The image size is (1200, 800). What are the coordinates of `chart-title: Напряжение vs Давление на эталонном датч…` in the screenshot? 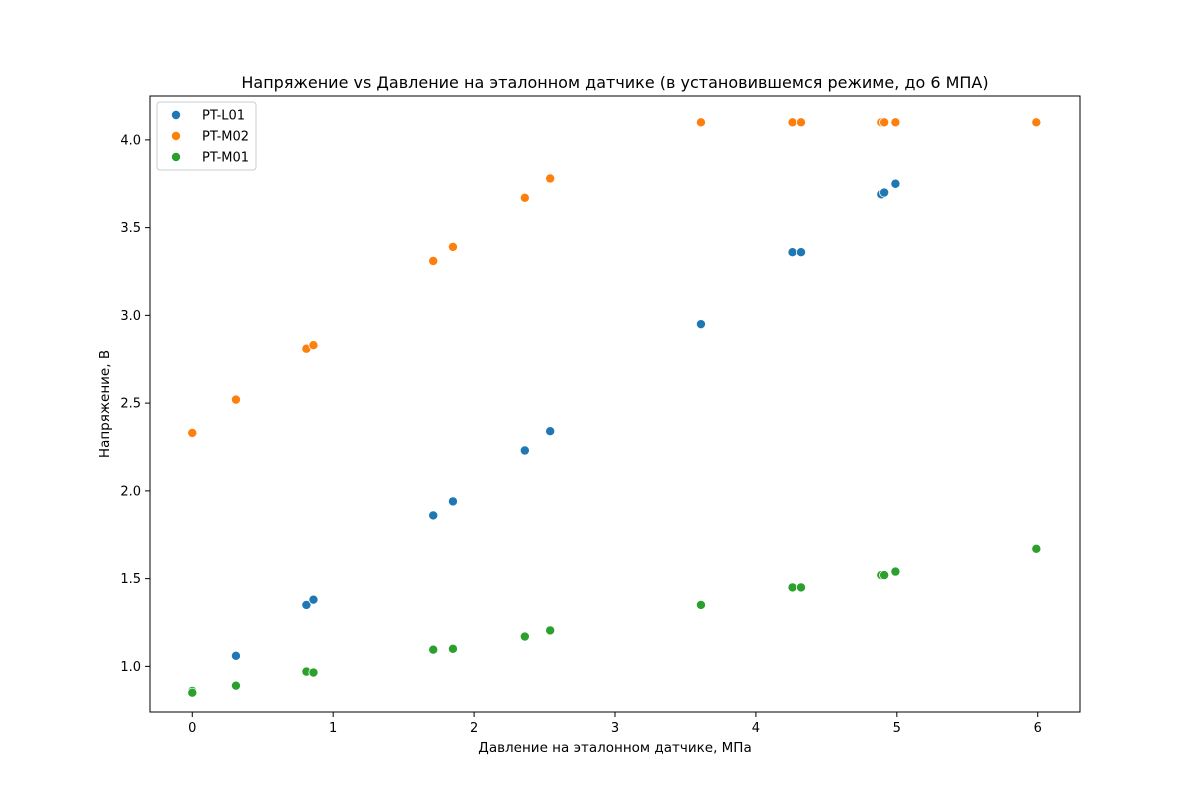 It's located at (614, 82).